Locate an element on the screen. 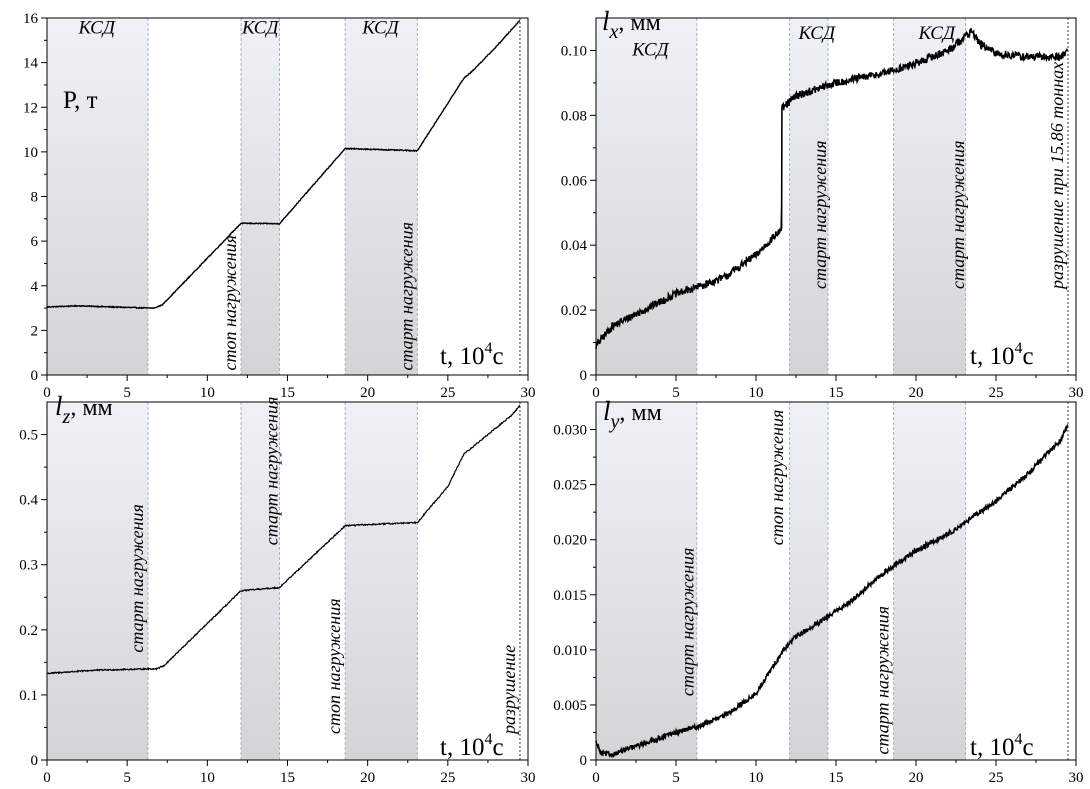 The image size is (1090, 789). y-tick-label: 0.06 is located at coordinates (574, 181).